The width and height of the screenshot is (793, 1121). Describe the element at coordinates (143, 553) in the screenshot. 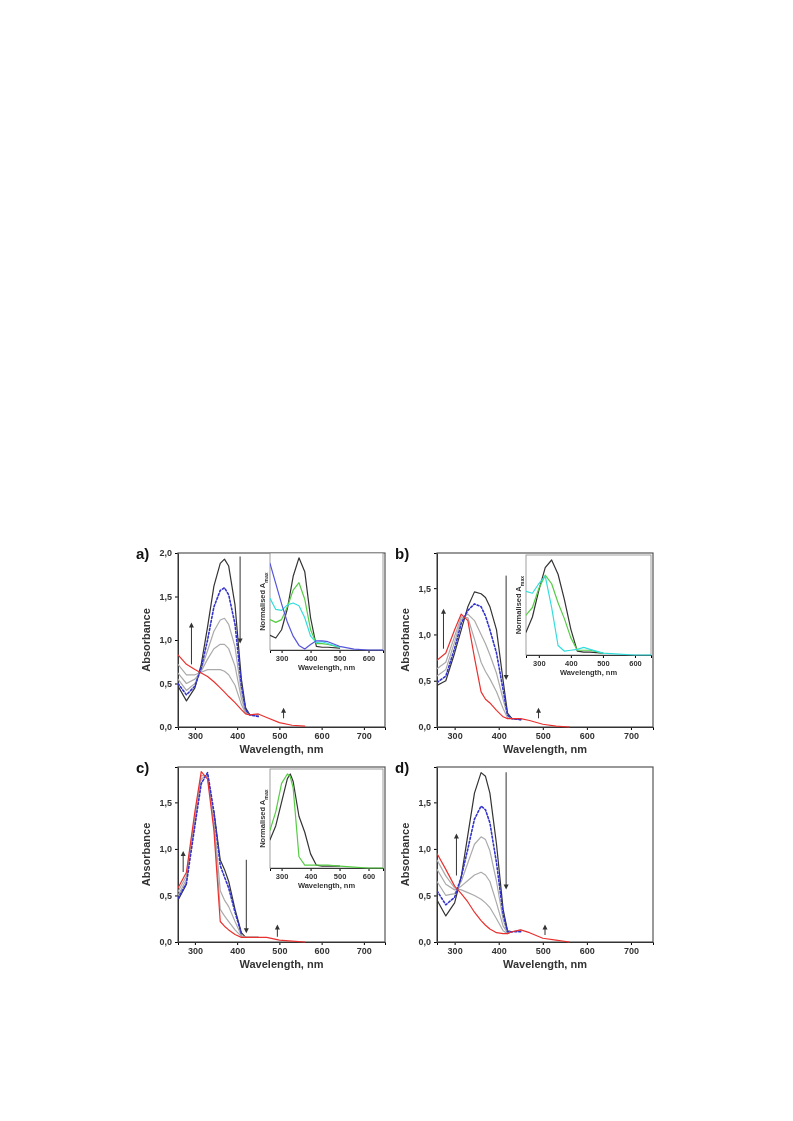

I see `chart-title: a)` at that location.